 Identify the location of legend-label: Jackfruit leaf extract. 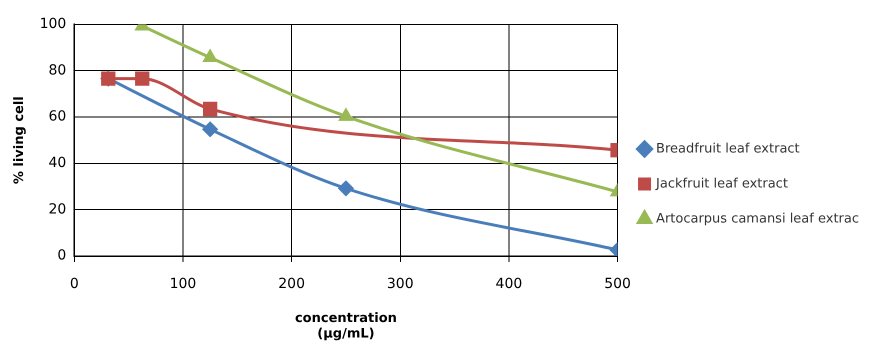
(721, 184).